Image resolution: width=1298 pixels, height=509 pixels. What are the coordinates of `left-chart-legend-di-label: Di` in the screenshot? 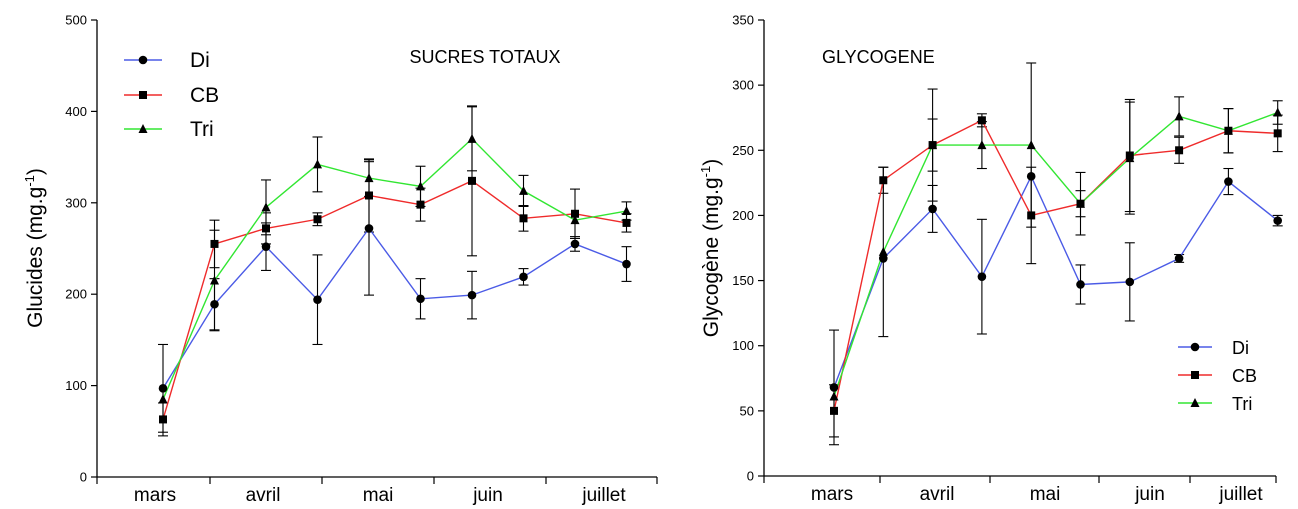 It's located at (200, 60).